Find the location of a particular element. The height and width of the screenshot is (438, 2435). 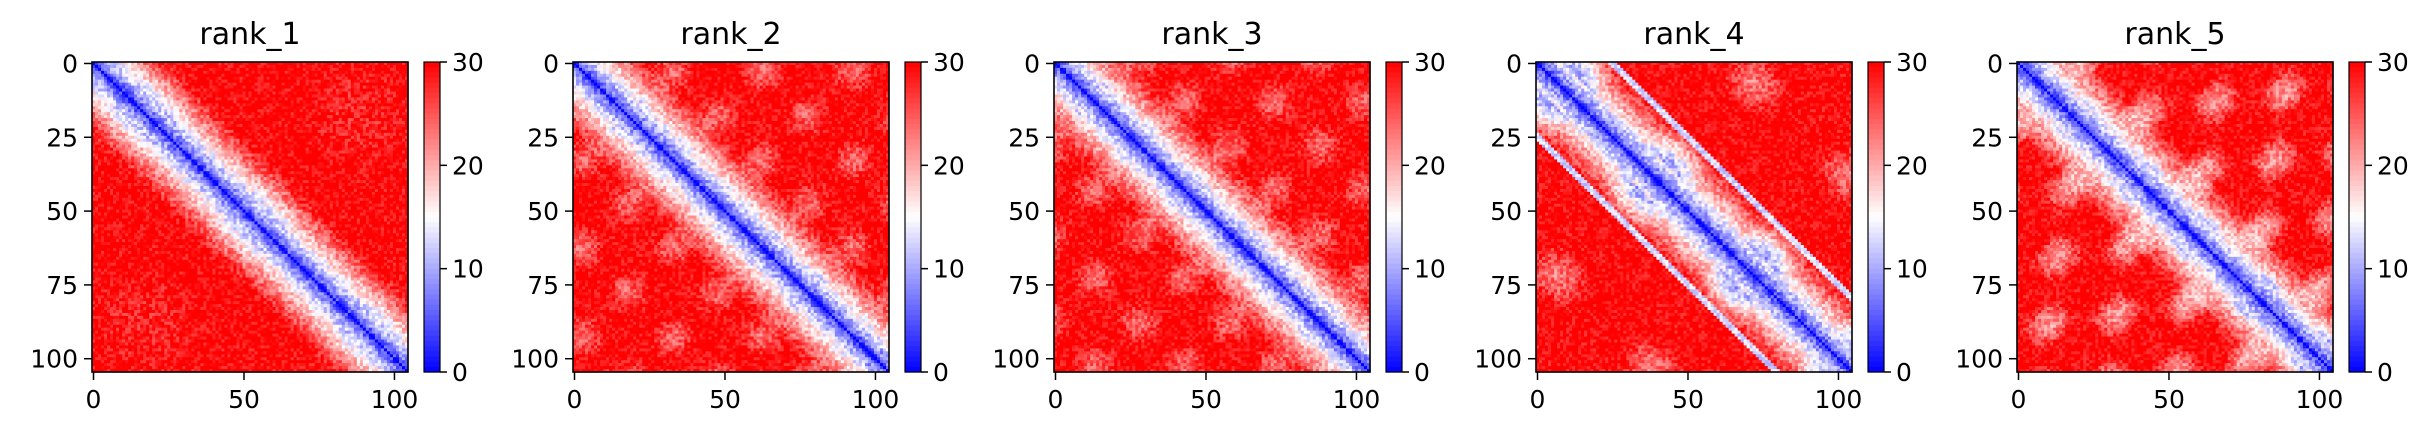

panel-title: rank_1 is located at coordinates (249, 34).